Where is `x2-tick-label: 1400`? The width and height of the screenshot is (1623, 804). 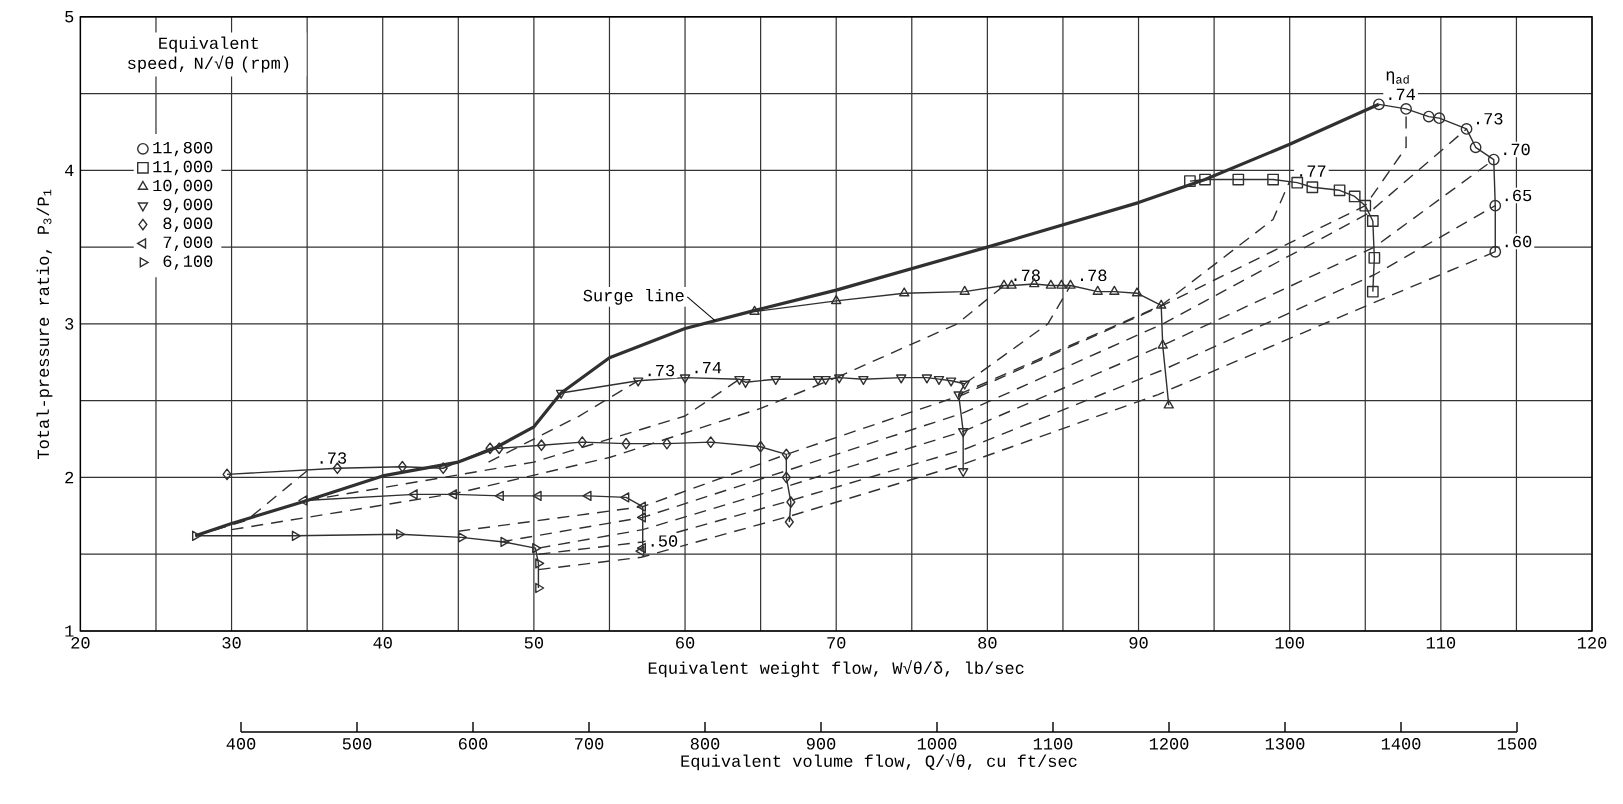 x2-tick-label: 1400 is located at coordinates (1401, 744).